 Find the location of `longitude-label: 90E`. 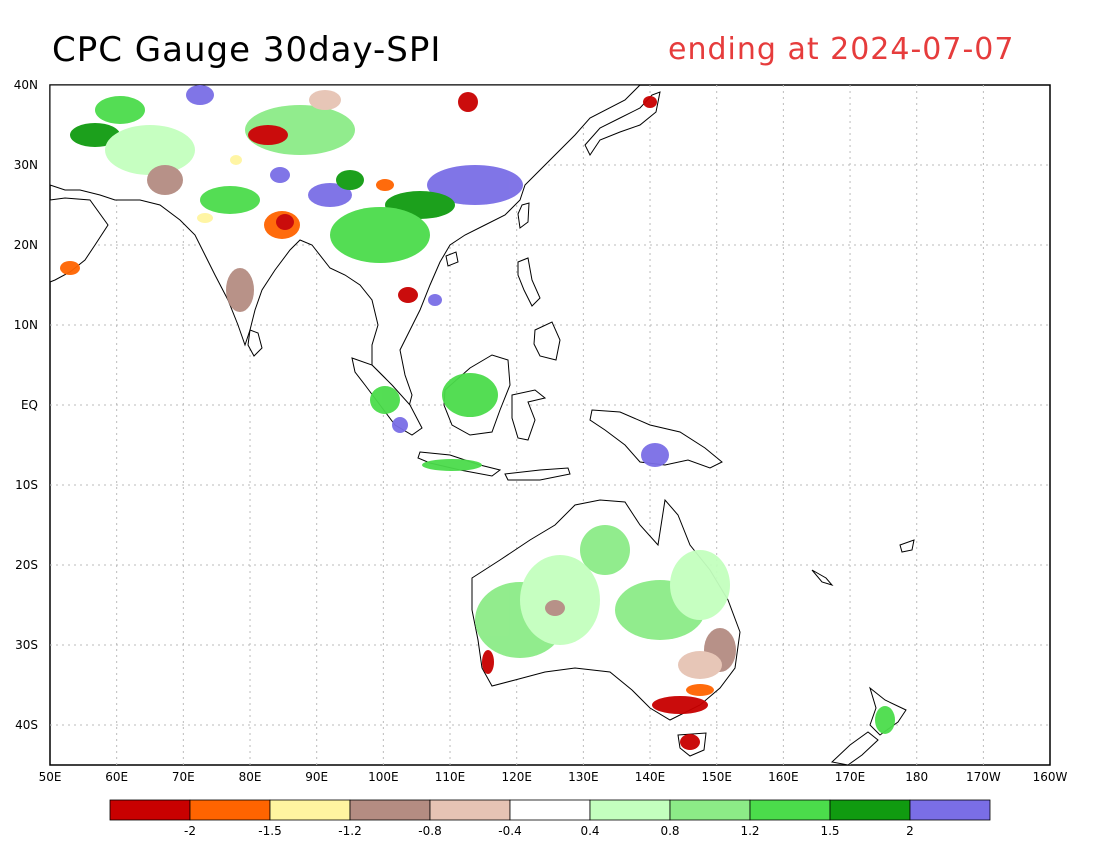

longitude-label: 90E is located at coordinates (317, 777).